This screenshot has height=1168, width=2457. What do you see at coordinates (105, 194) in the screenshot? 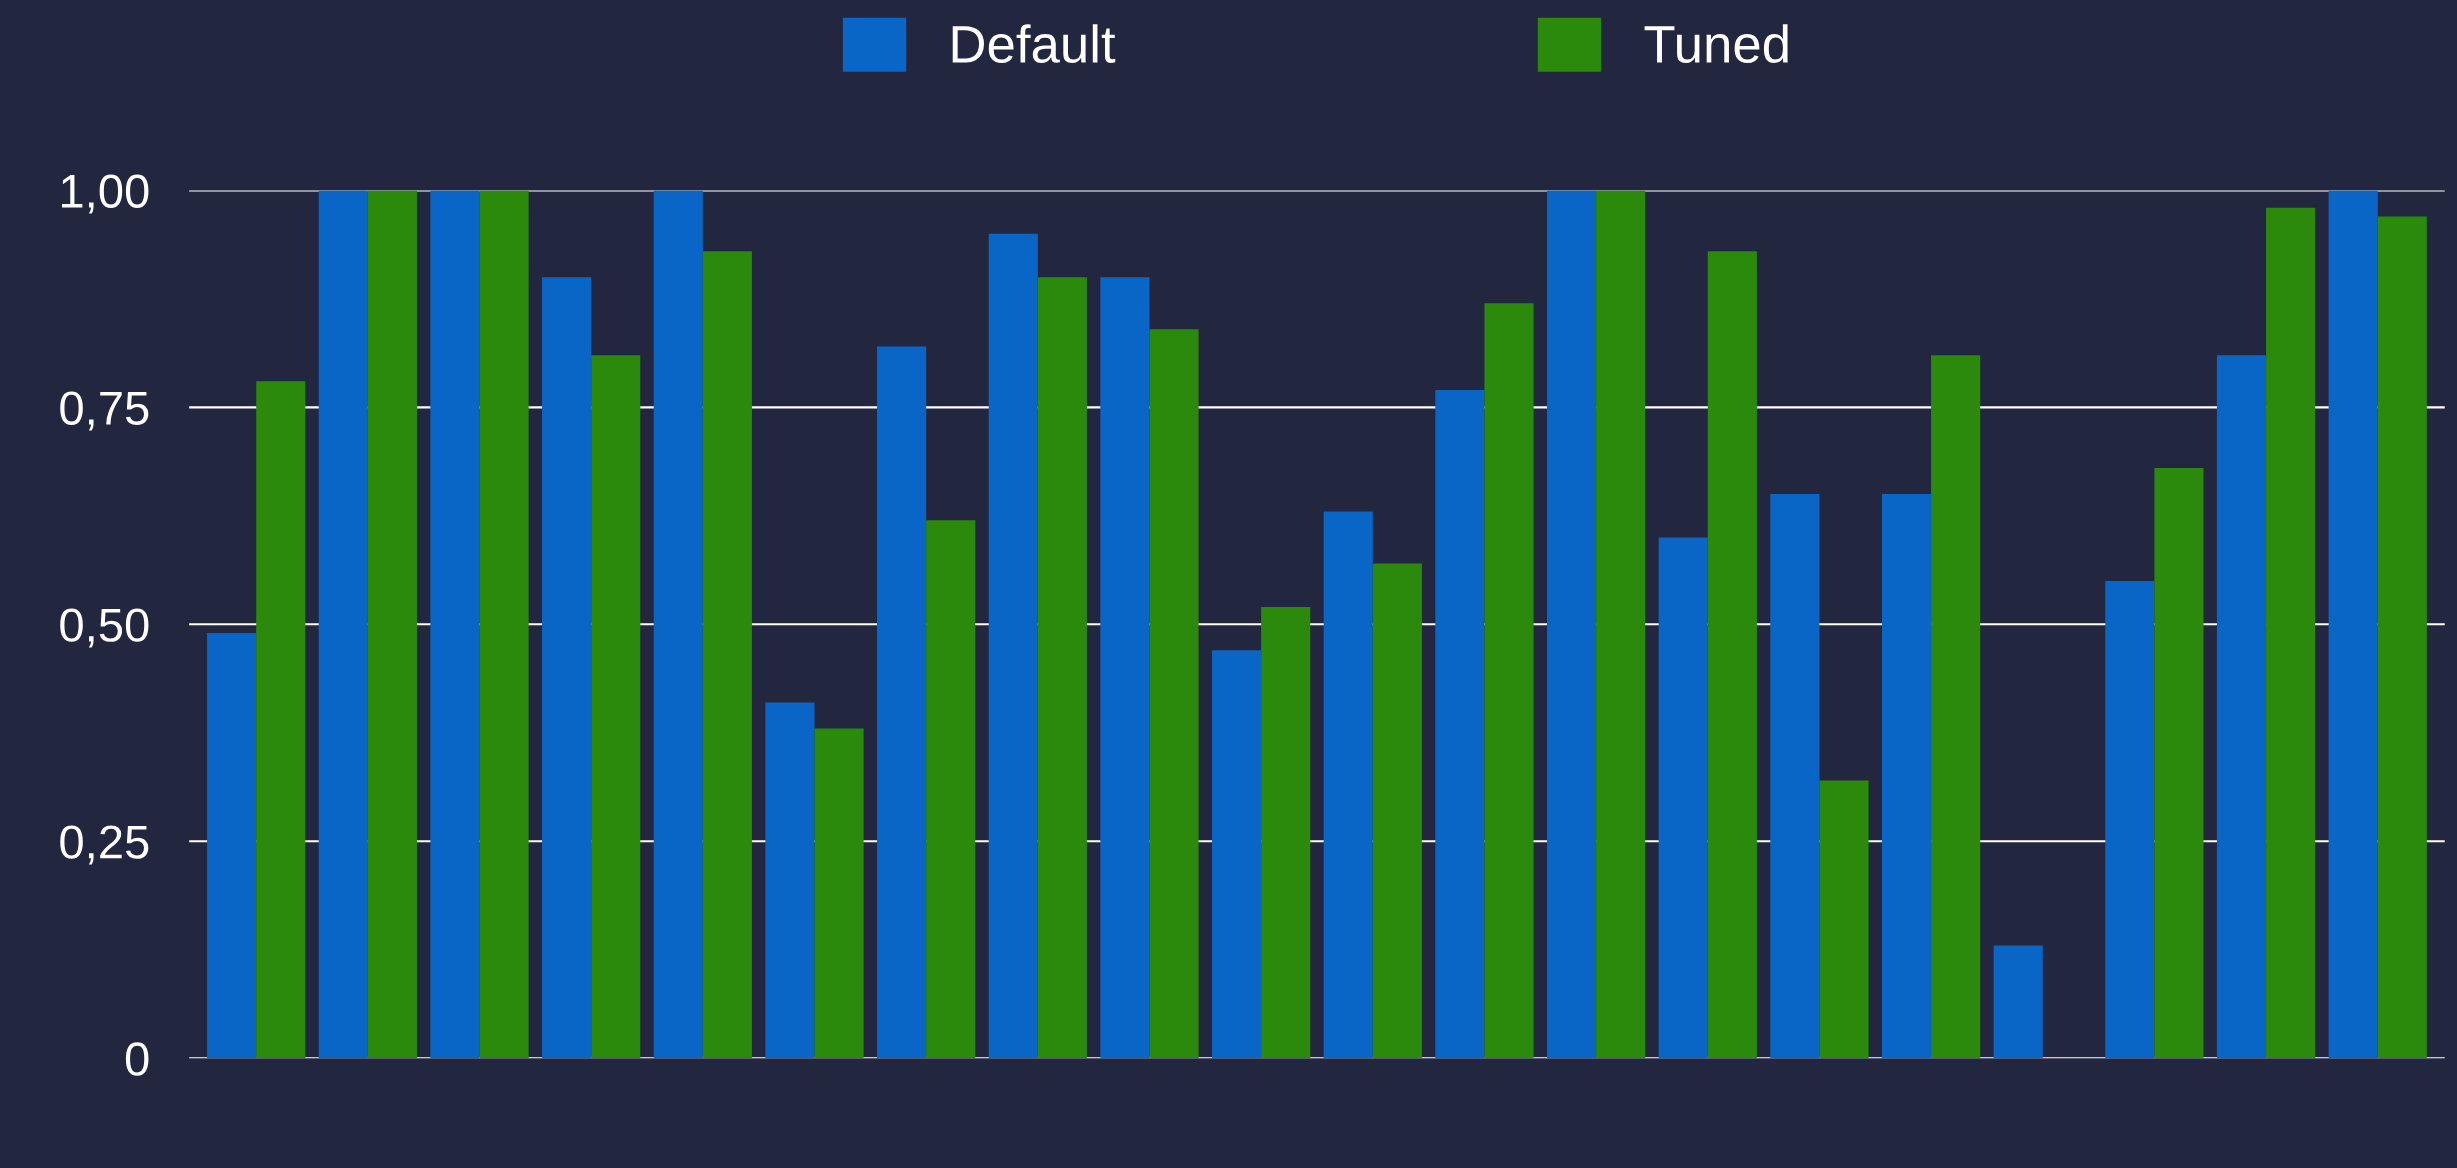
I see `y-tick-label: 1,00` at bounding box center [105, 194].